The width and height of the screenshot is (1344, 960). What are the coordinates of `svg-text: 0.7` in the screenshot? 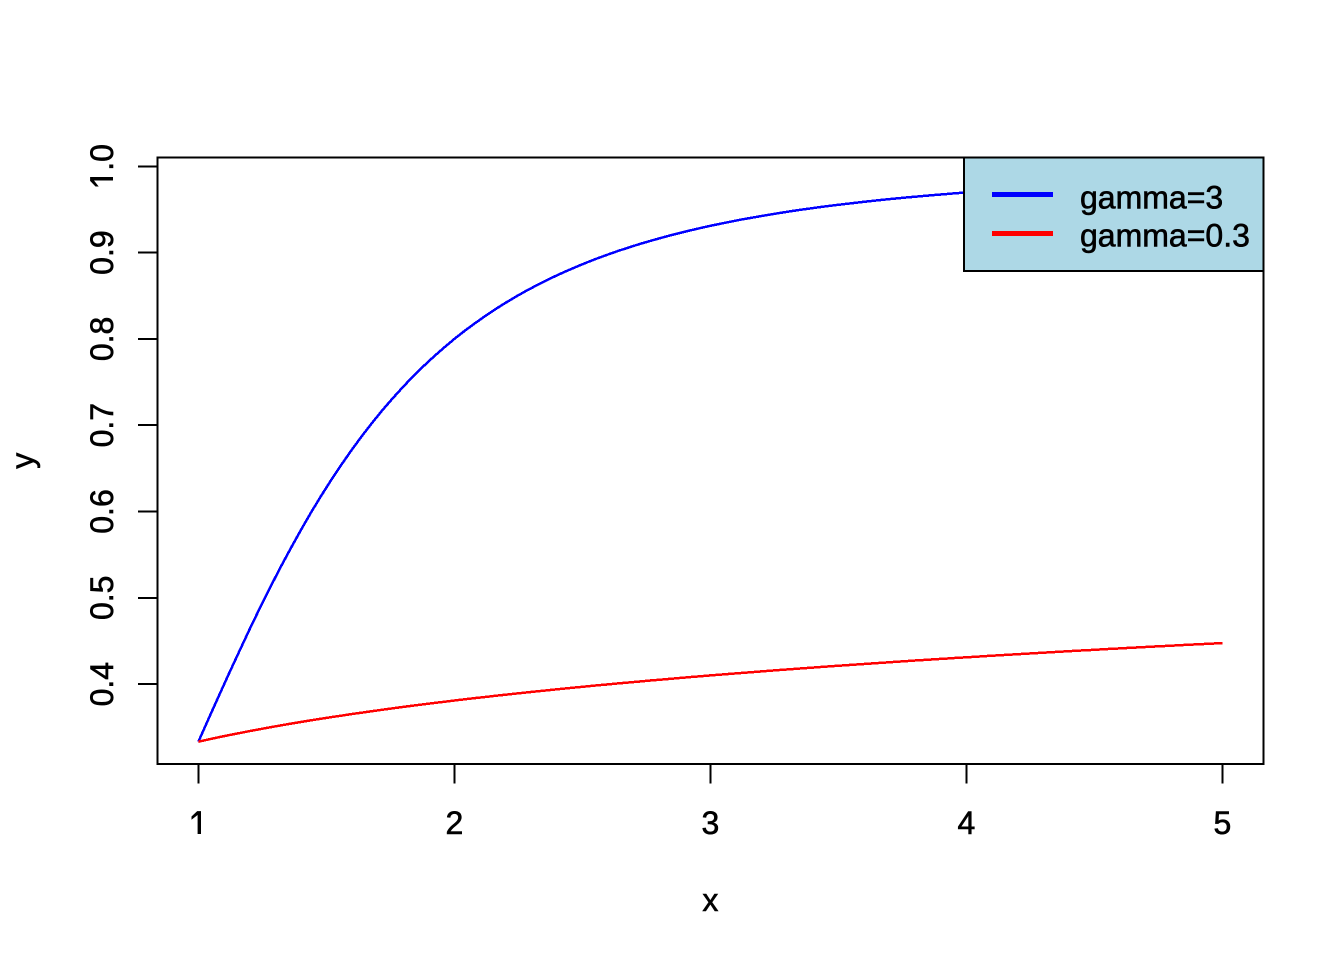 It's located at (102, 425).